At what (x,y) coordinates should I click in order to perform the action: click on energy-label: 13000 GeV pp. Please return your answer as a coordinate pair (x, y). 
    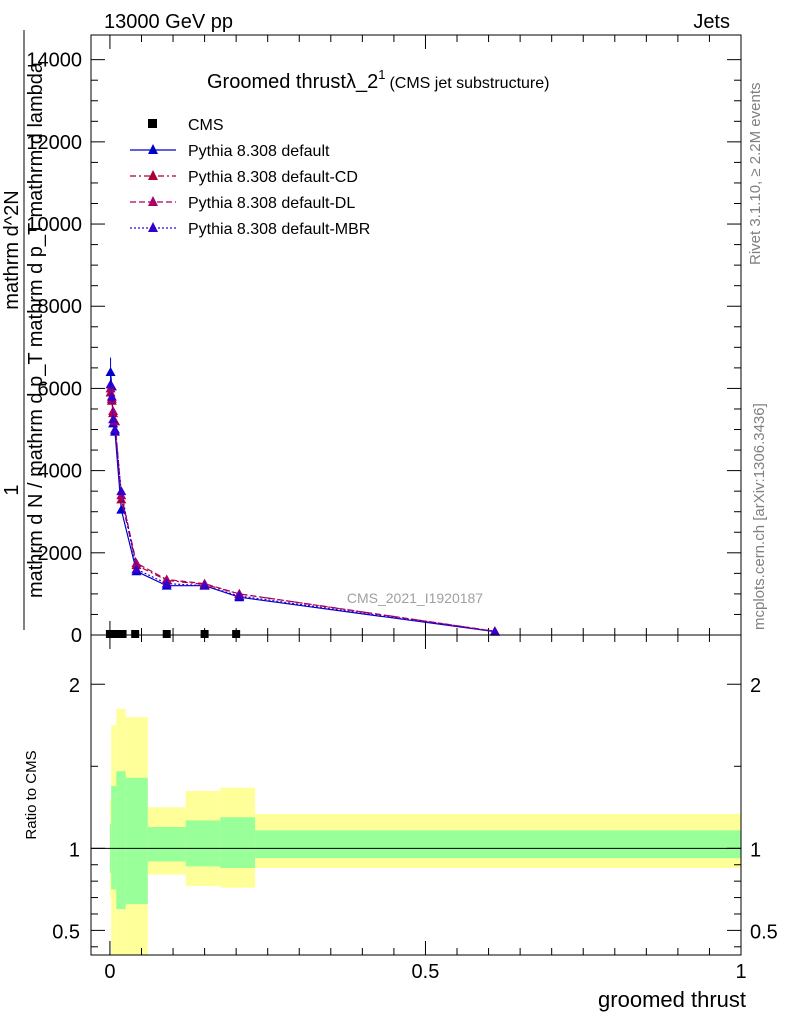
    Looking at the image, I should click on (168, 22).